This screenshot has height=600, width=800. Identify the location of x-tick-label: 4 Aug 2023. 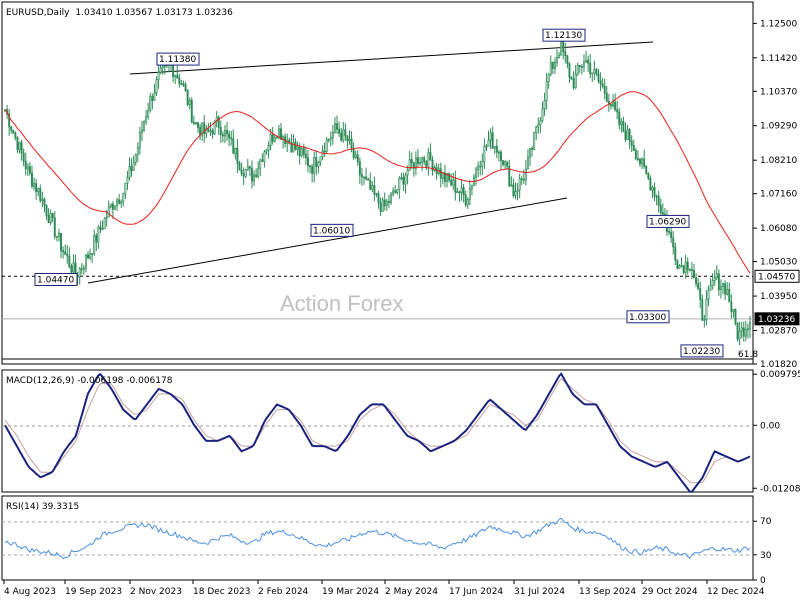
(30, 592).